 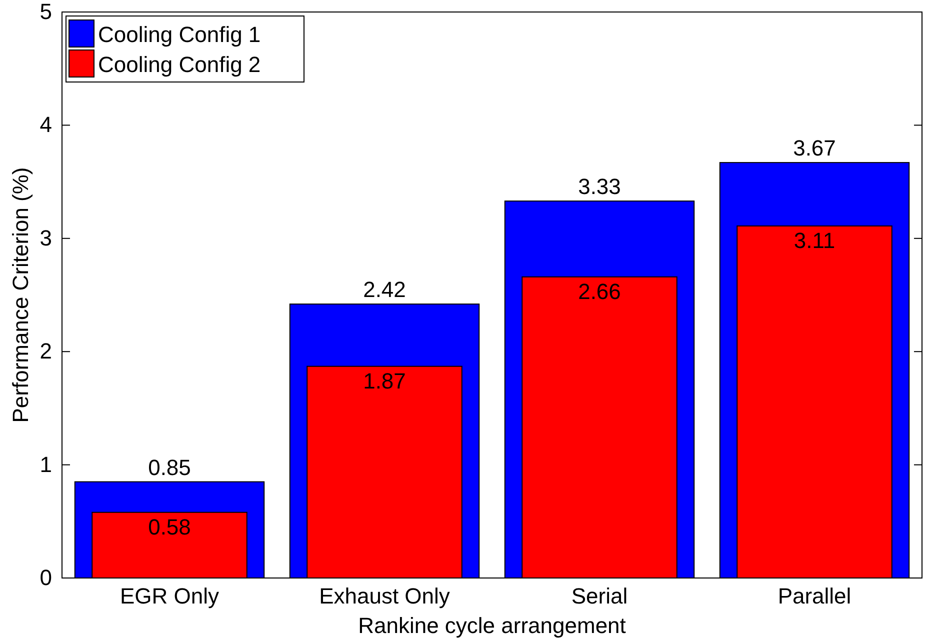 I want to click on data-label: 0.85, so click(x=169, y=467).